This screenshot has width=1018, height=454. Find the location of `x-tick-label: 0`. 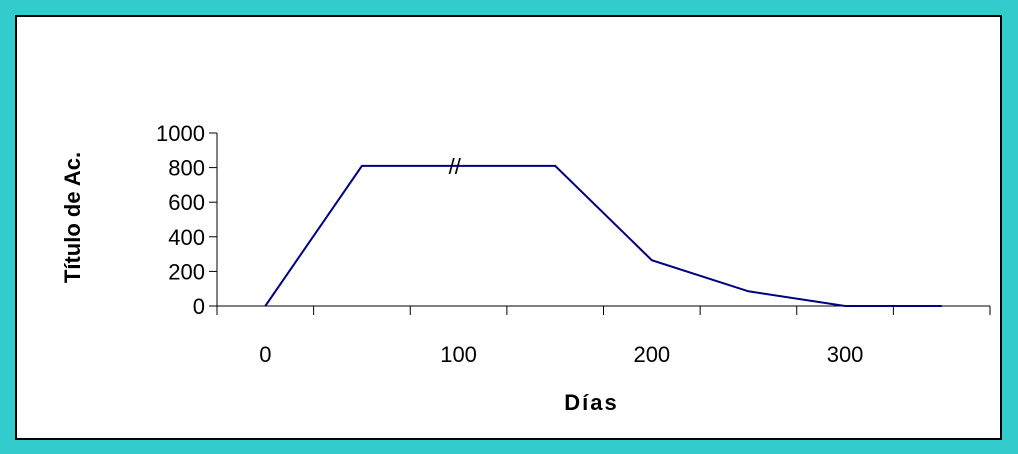

x-tick-label: 0 is located at coordinates (265, 354).